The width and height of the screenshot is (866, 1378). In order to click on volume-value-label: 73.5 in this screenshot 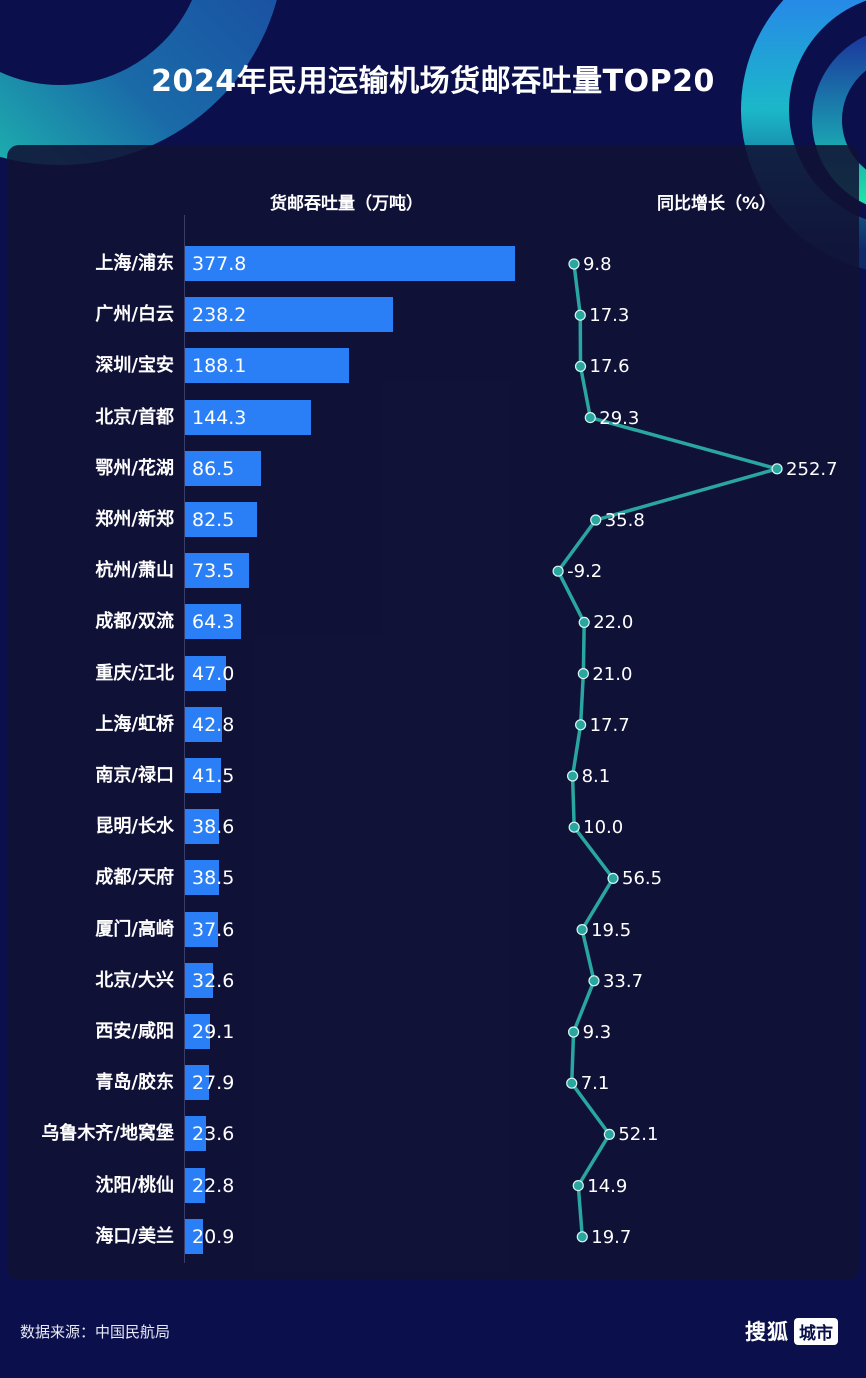, I will do `click(213, 571)`.